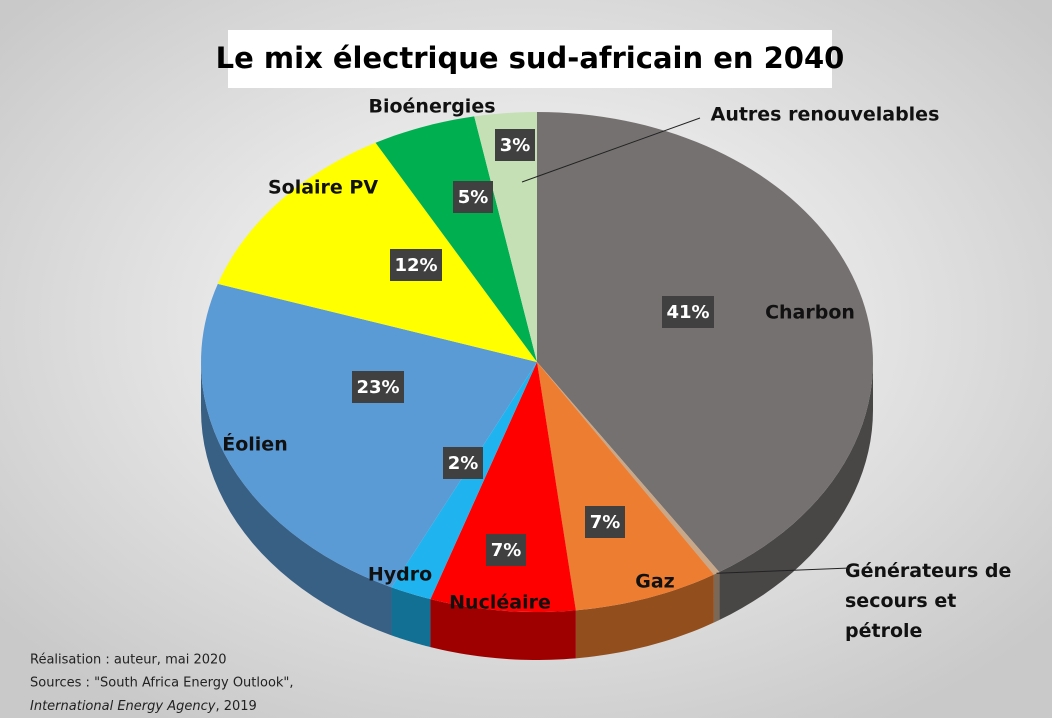  I want to click on category-label-box: Générateurs de secours et pétrole, so click(928, 601).